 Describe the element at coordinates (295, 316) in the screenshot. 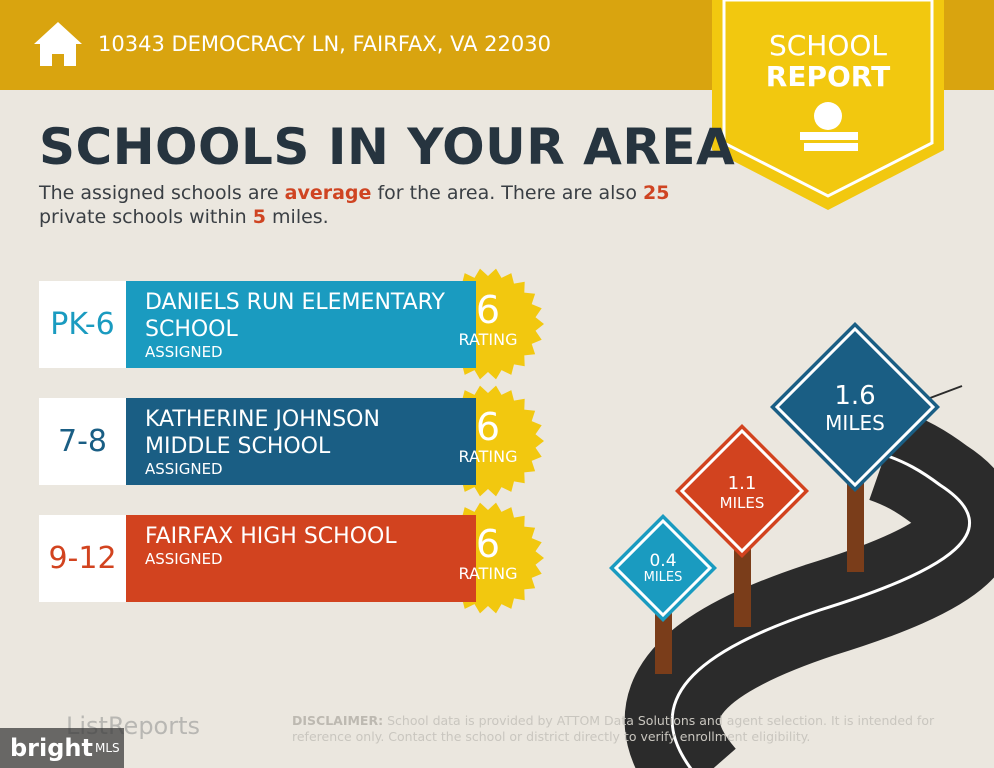

I see `school-title: DANIELS RUN ELEMENTARY SCHOOL` at that location.